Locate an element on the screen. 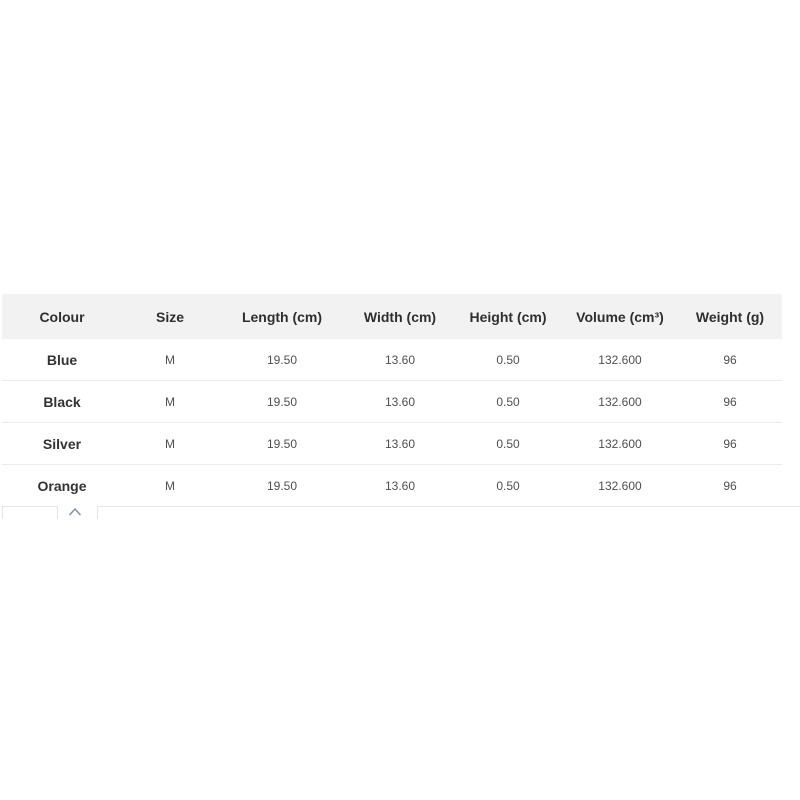 The height and width of the screenshot is (800, 800). cropped-element-left is located at coordinates (30, 512).